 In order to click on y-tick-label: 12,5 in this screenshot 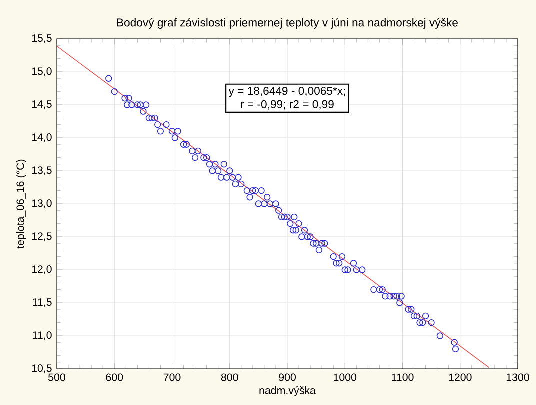, I will do `click(42, 237)`.